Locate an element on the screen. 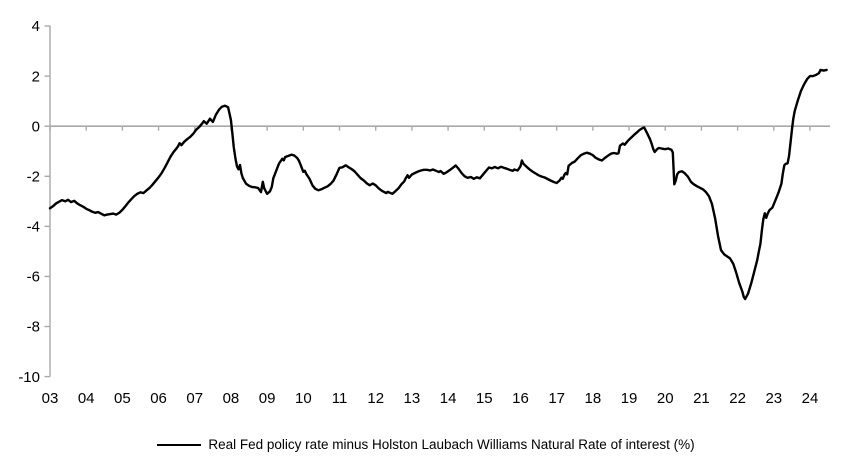 The image size is (852, 471). x-axis-tick-label: 12 is located at coordinates (375, 398).